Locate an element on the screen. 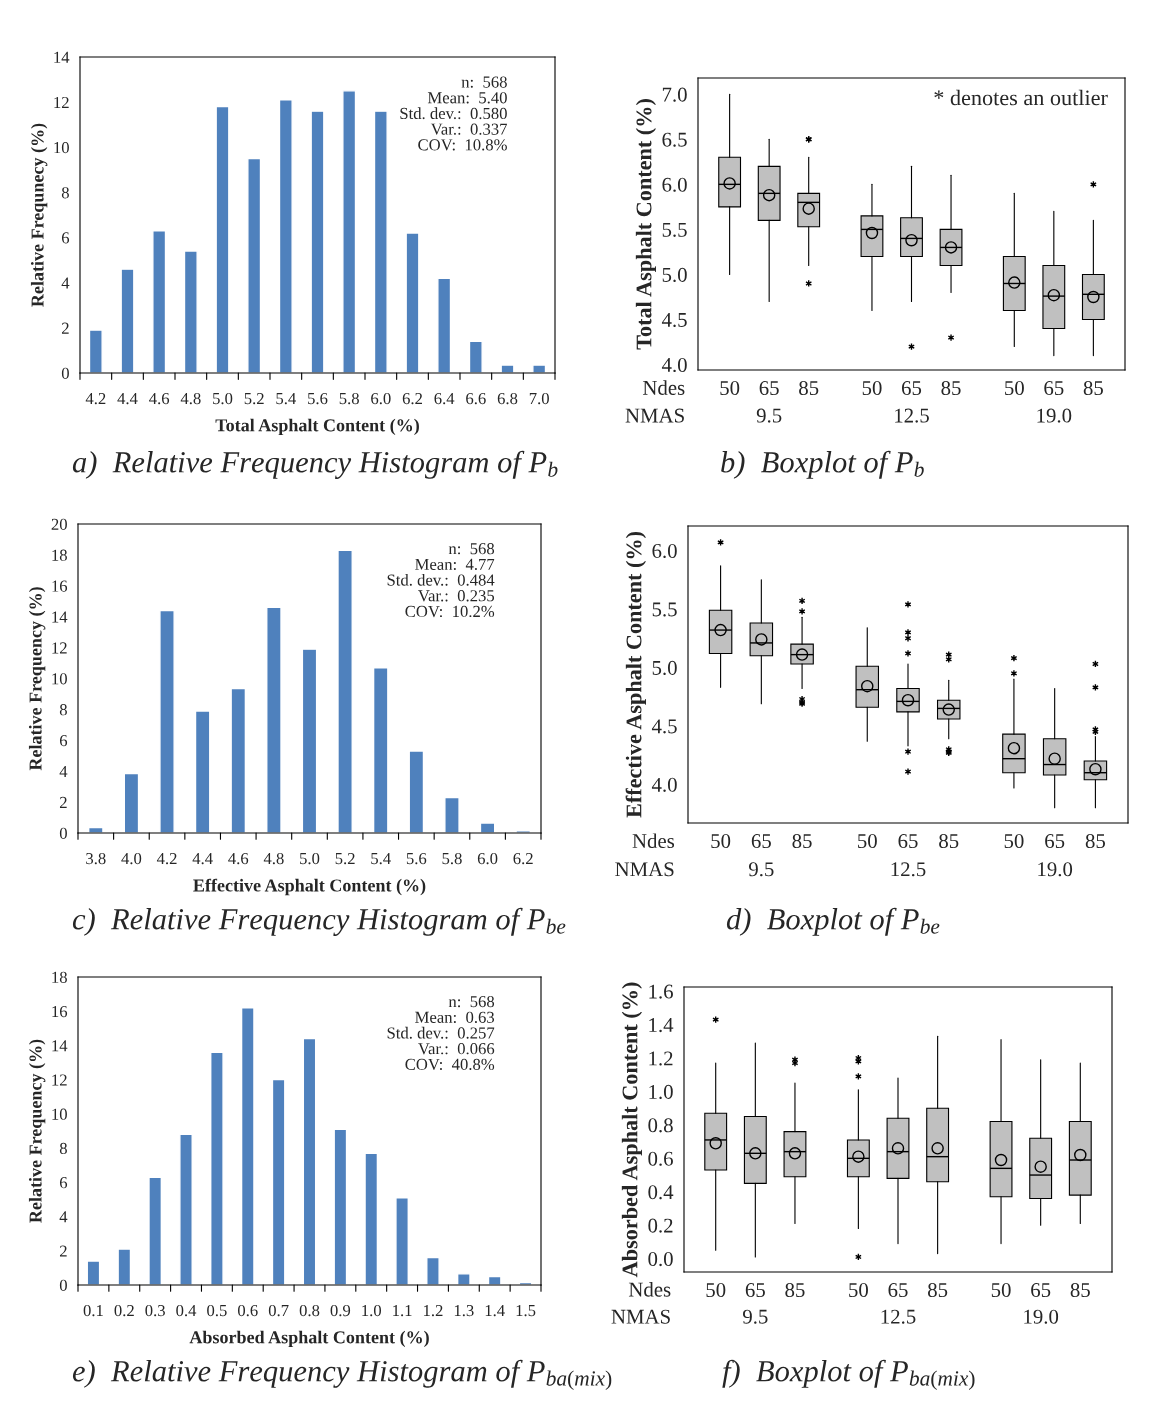 The width and height of the screenshot is (1155, 1402). x-axis-title: Absorbed Asphalt Content (%) is located at coordinates (309, 1339).